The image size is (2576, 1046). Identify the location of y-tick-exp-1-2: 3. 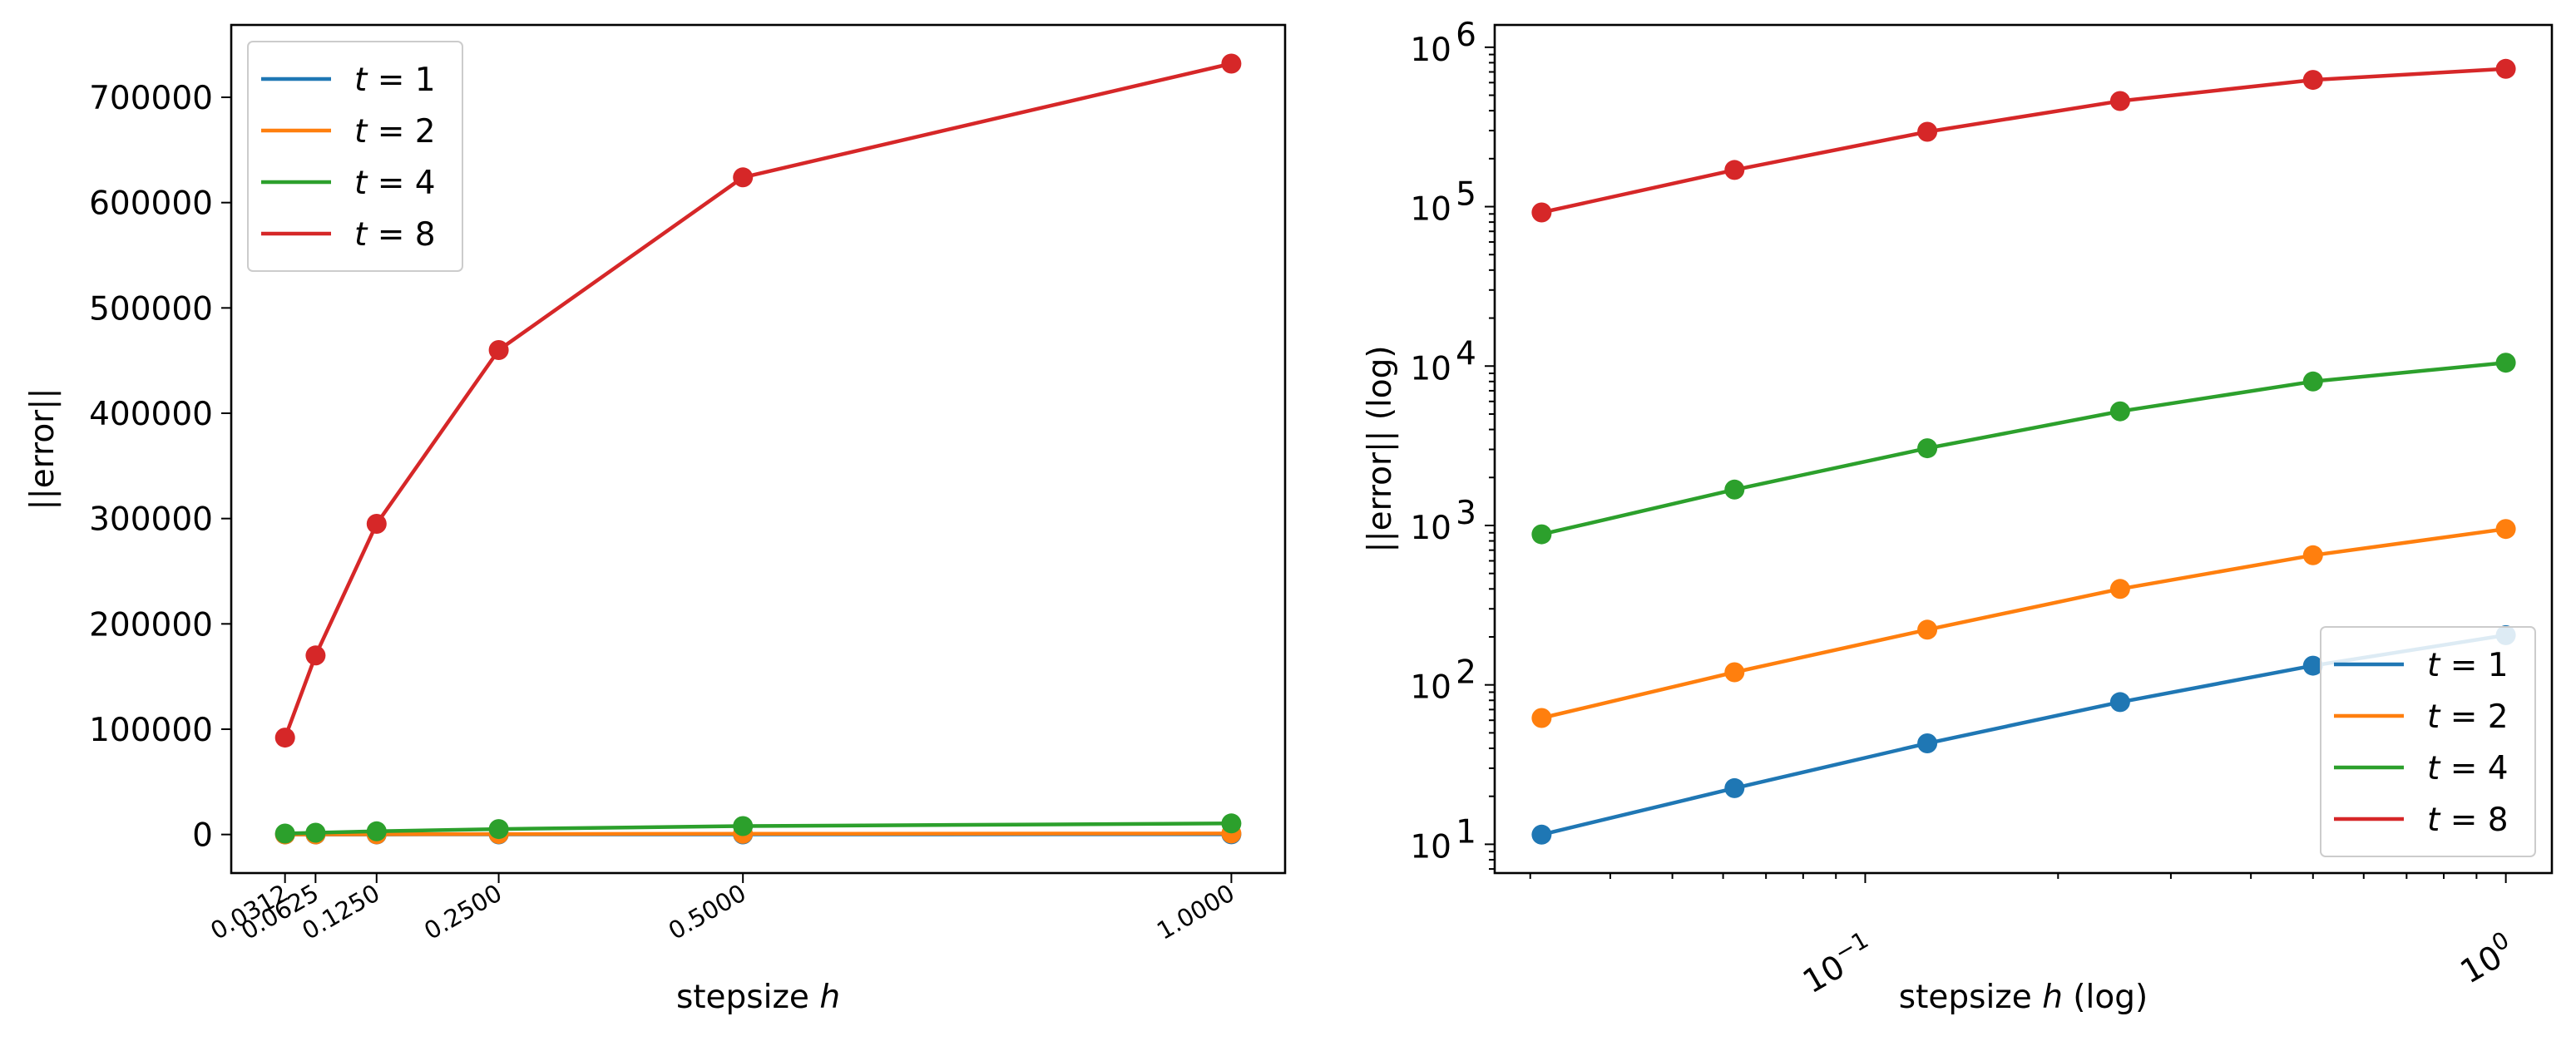
(1466, 513).